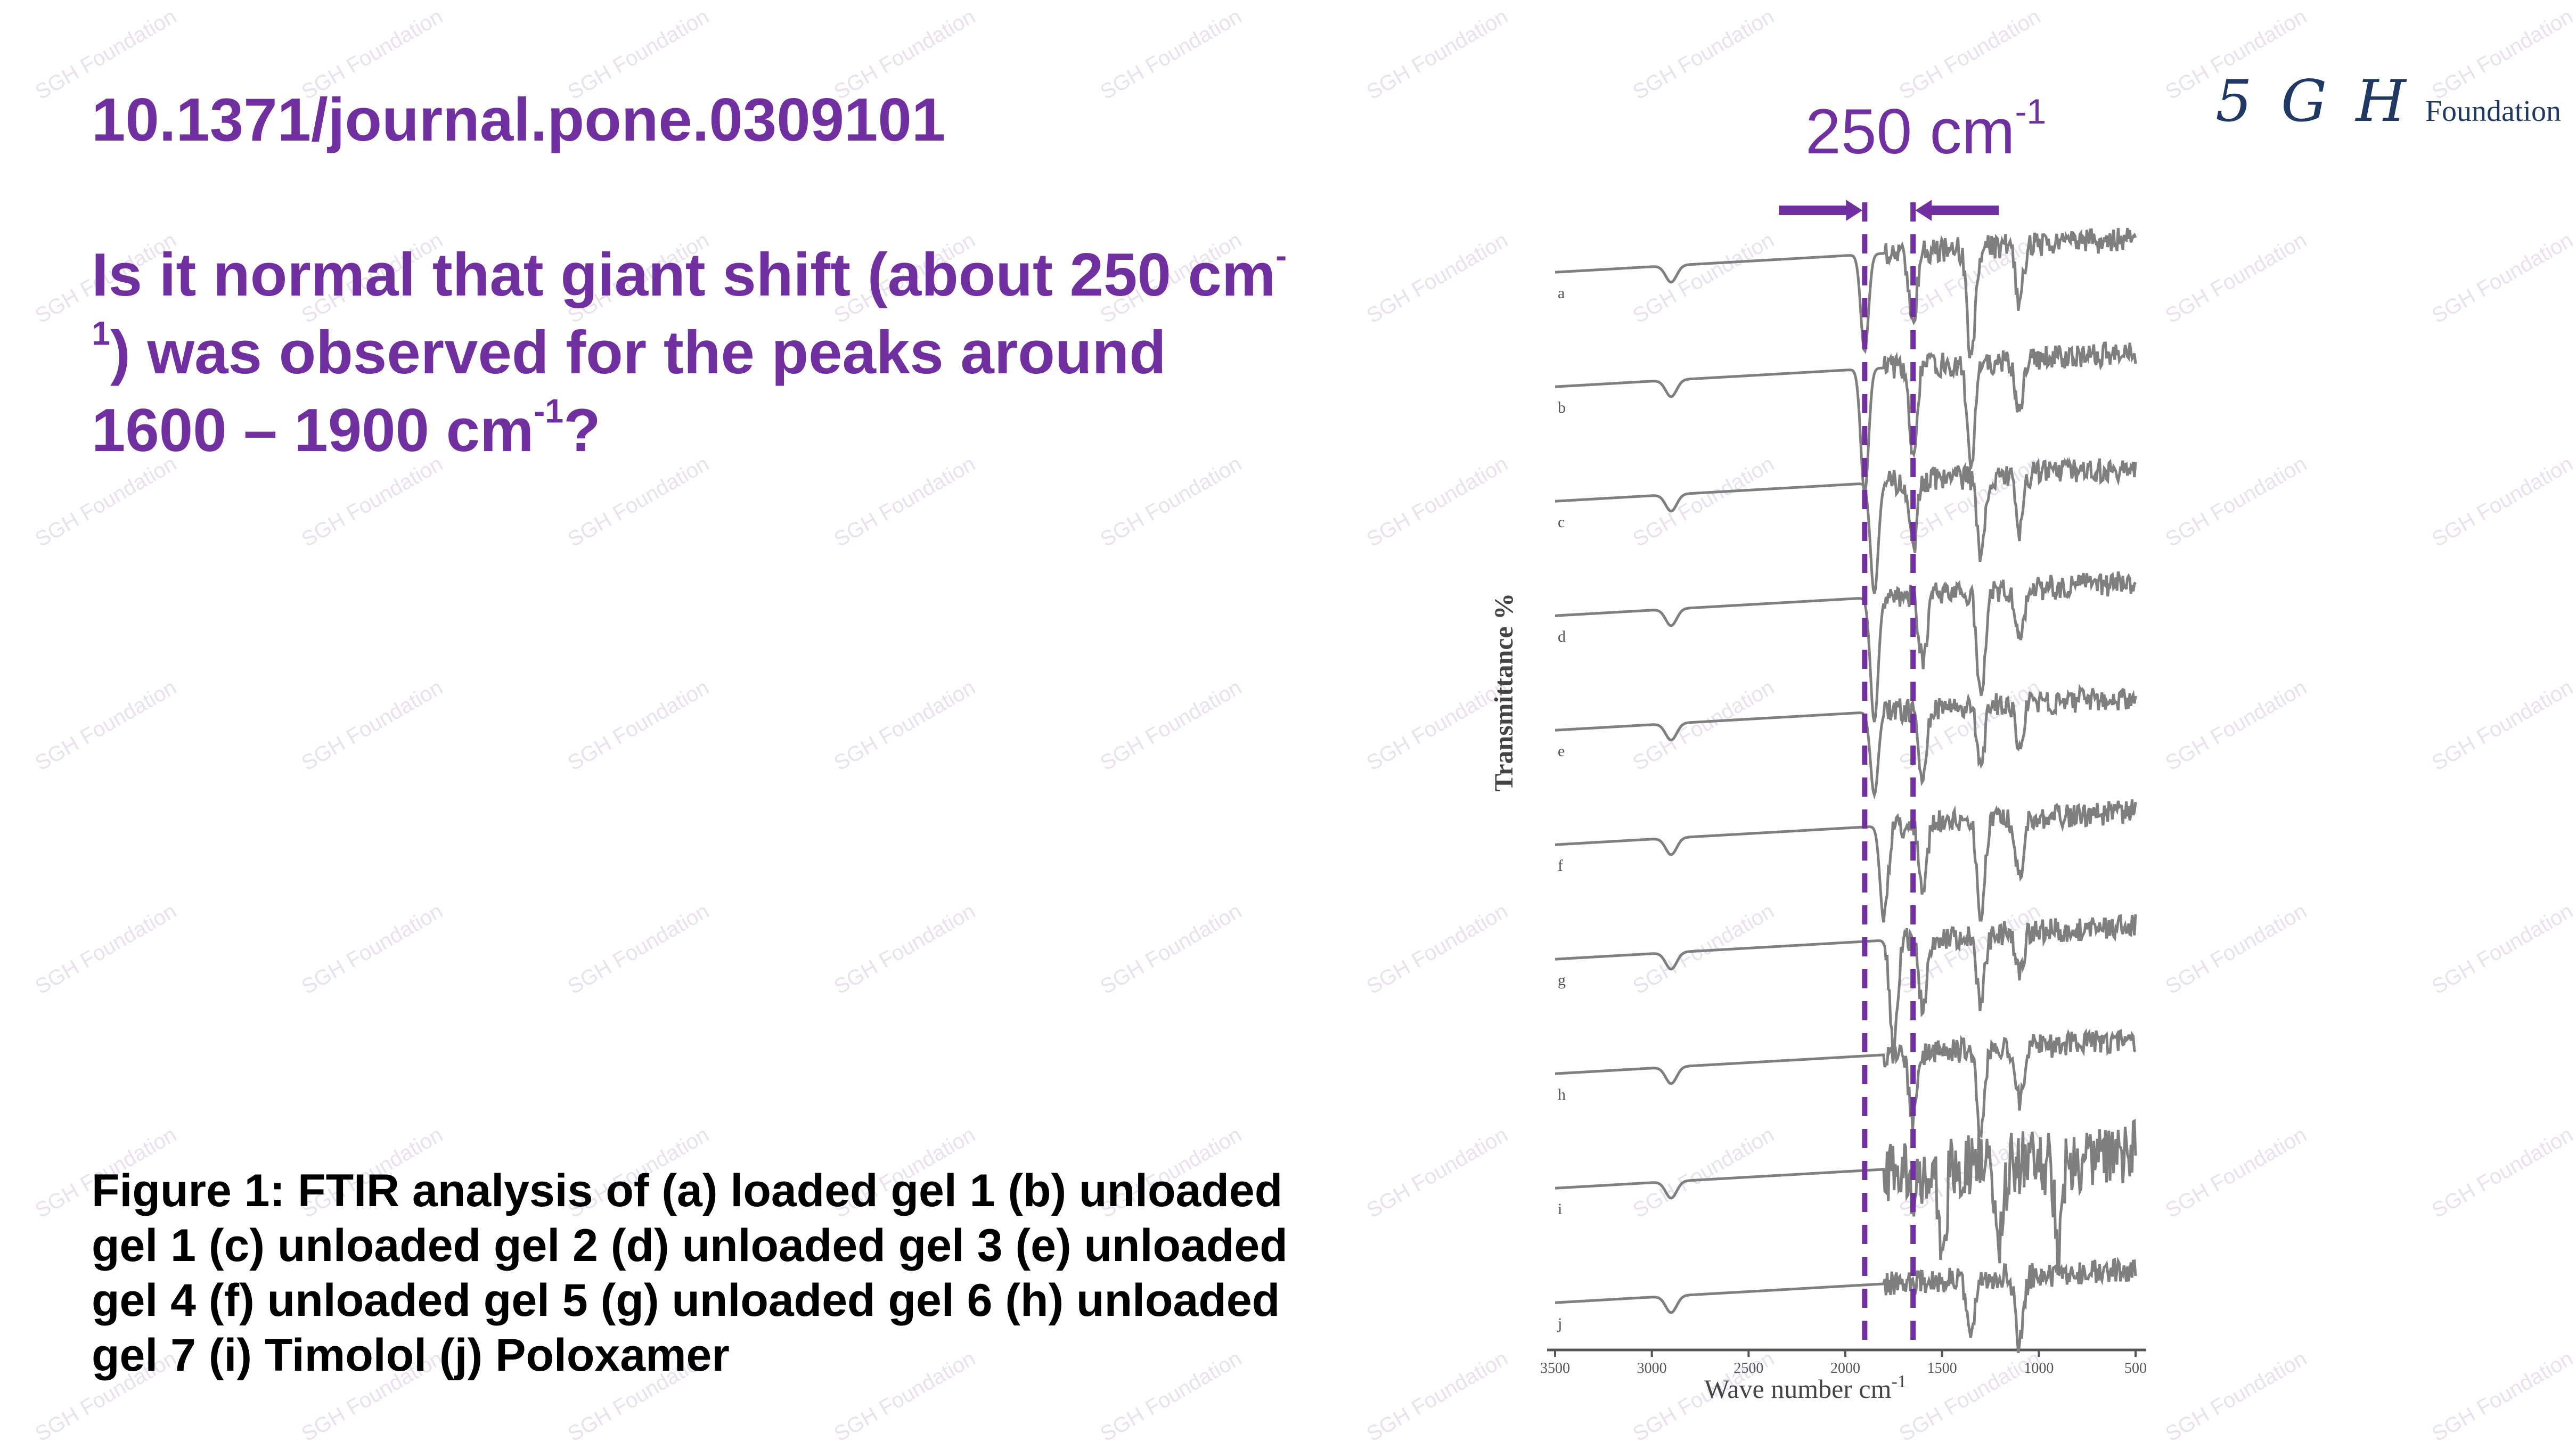 The width and height of the screenshot is (2576, 1449). I want to click on series-line-i, so click(1846, 1197).